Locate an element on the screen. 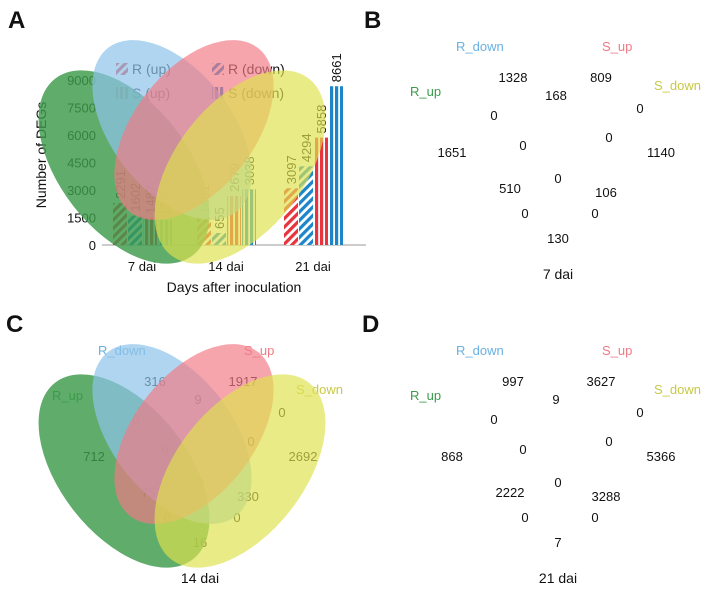  venn-count-rup-sdown: 7 is located at coordinates (557, 542).